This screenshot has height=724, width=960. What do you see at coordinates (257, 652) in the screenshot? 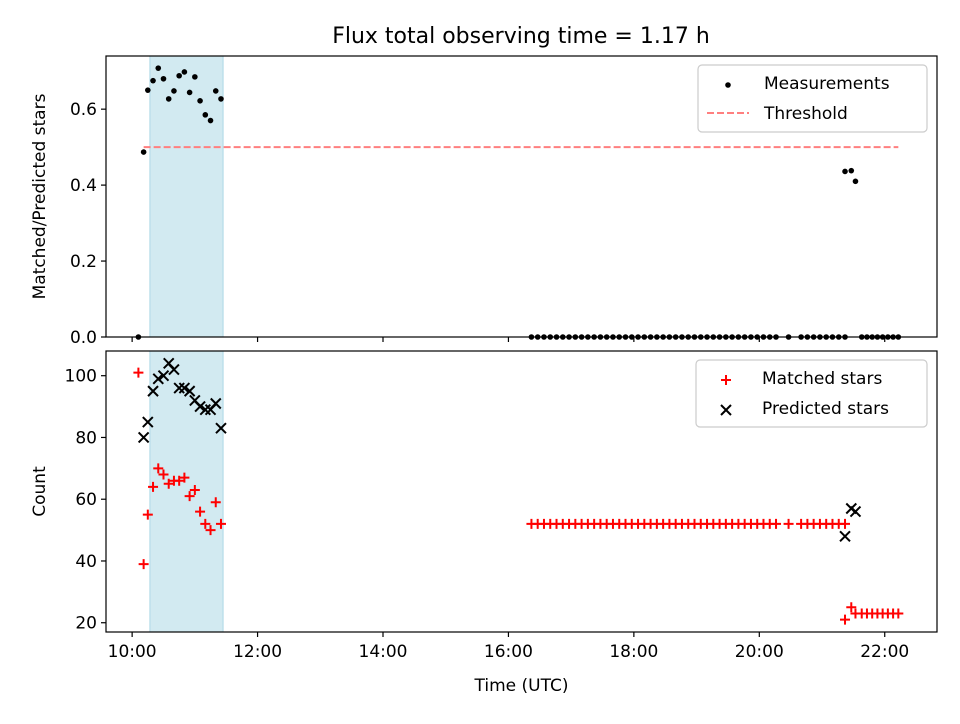
I see `x-tick-label: 12:00` at bounding box center [257, 652].